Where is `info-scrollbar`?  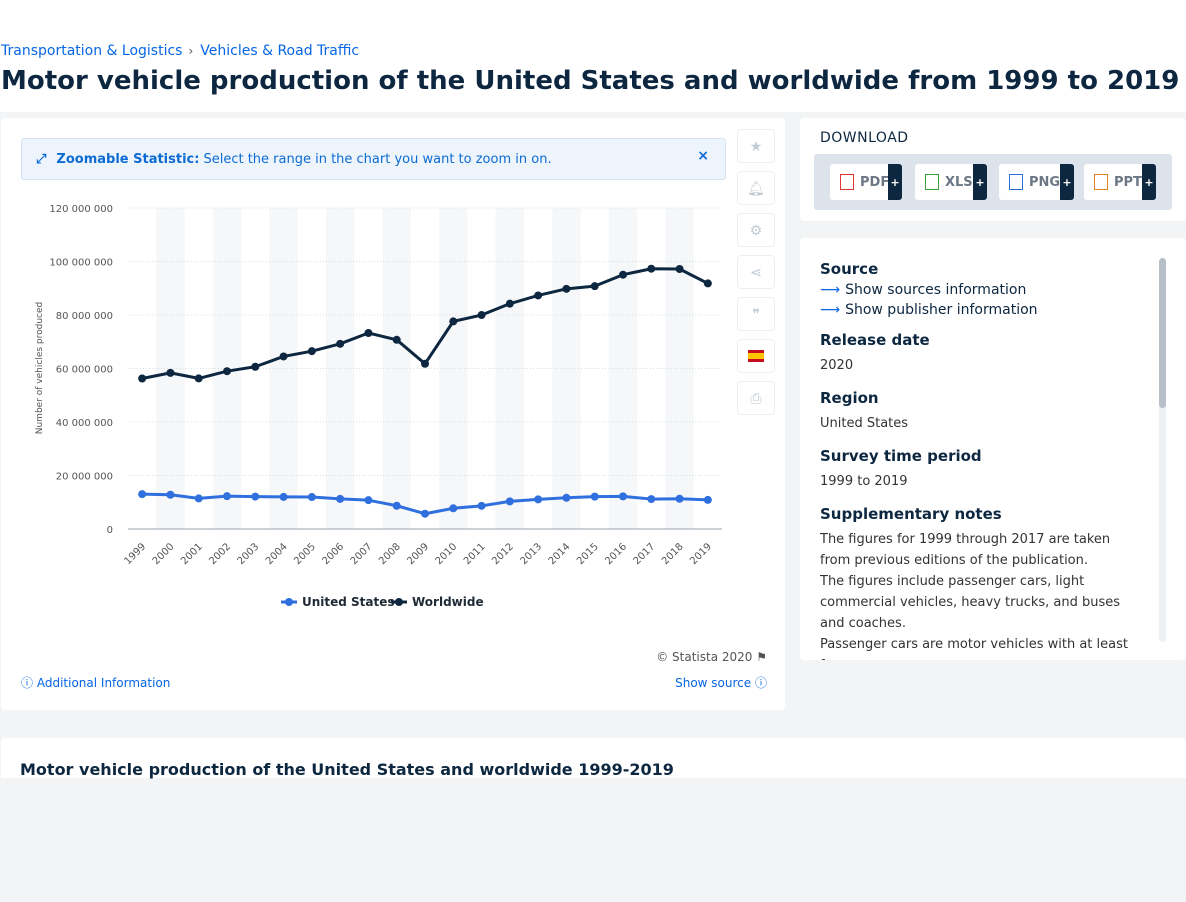
info-scrollbar is located at coordinates (1162, 450).